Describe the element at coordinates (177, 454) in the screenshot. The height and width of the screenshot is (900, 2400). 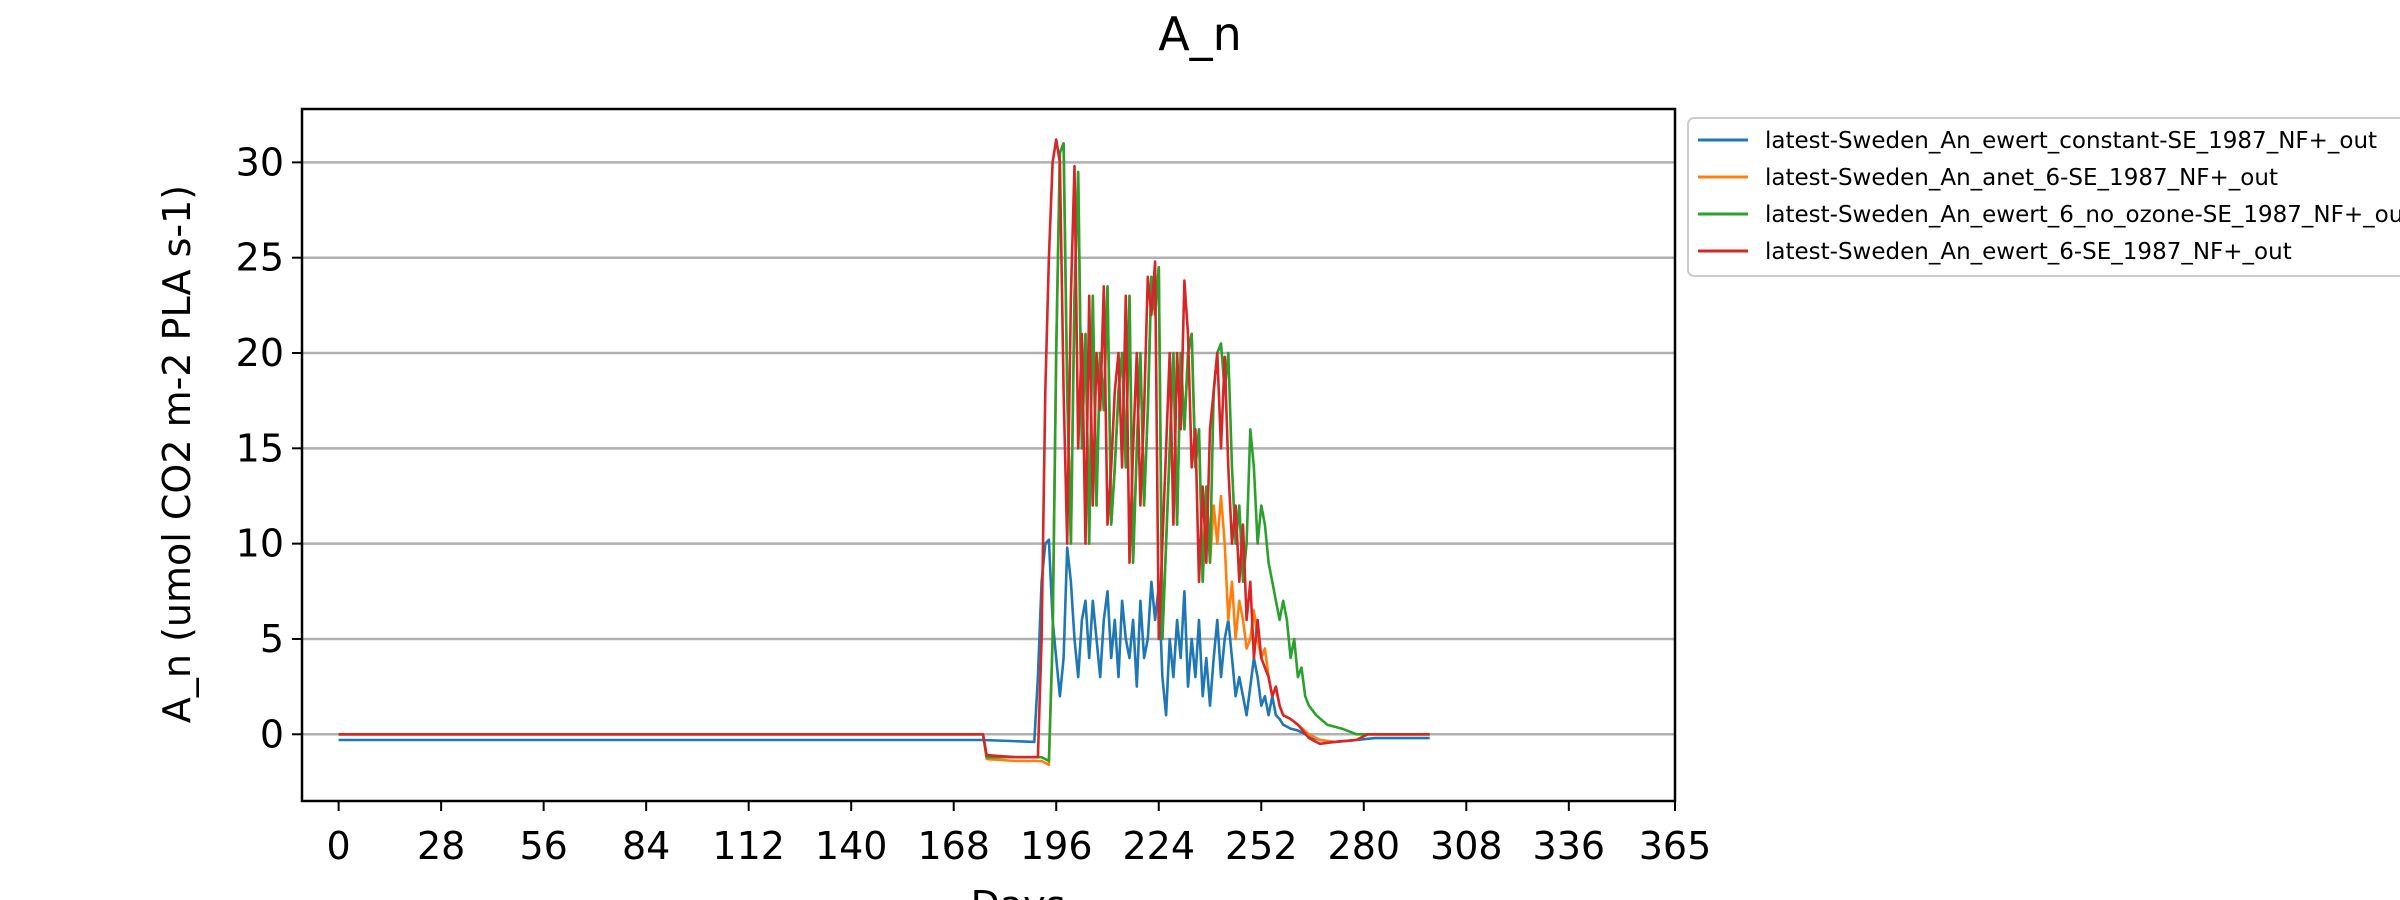
I see `y-axis-label: A_n (umol CO2 m-2 PLA s-1)` at that location.